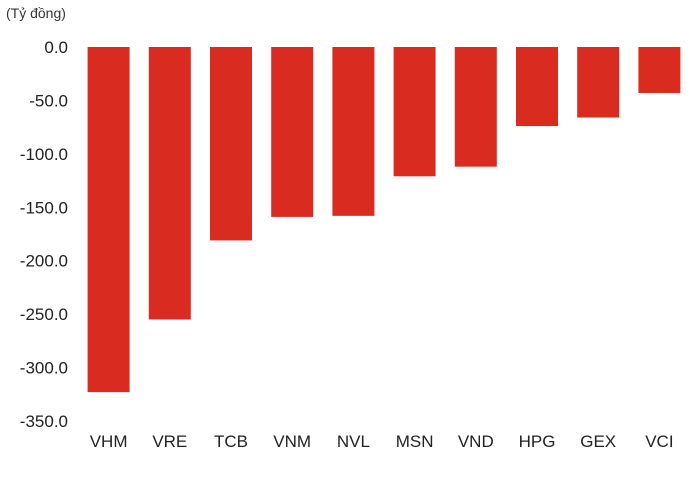  Describe the element at coordinates (353, 131) in the screenshot. I see `bar-nvl` at that location.